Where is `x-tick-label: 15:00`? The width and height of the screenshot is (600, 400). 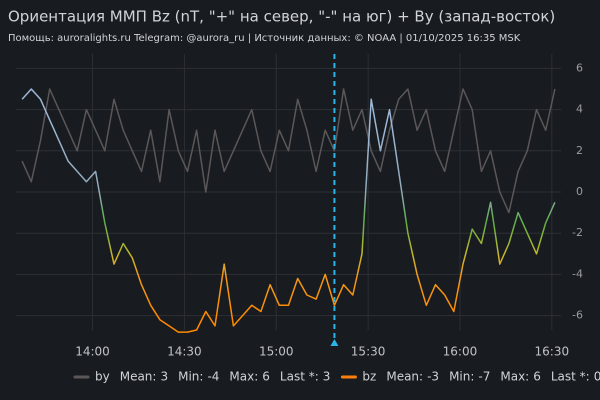
x-tick-label: 15:00 is located at coordinates (276, 352).